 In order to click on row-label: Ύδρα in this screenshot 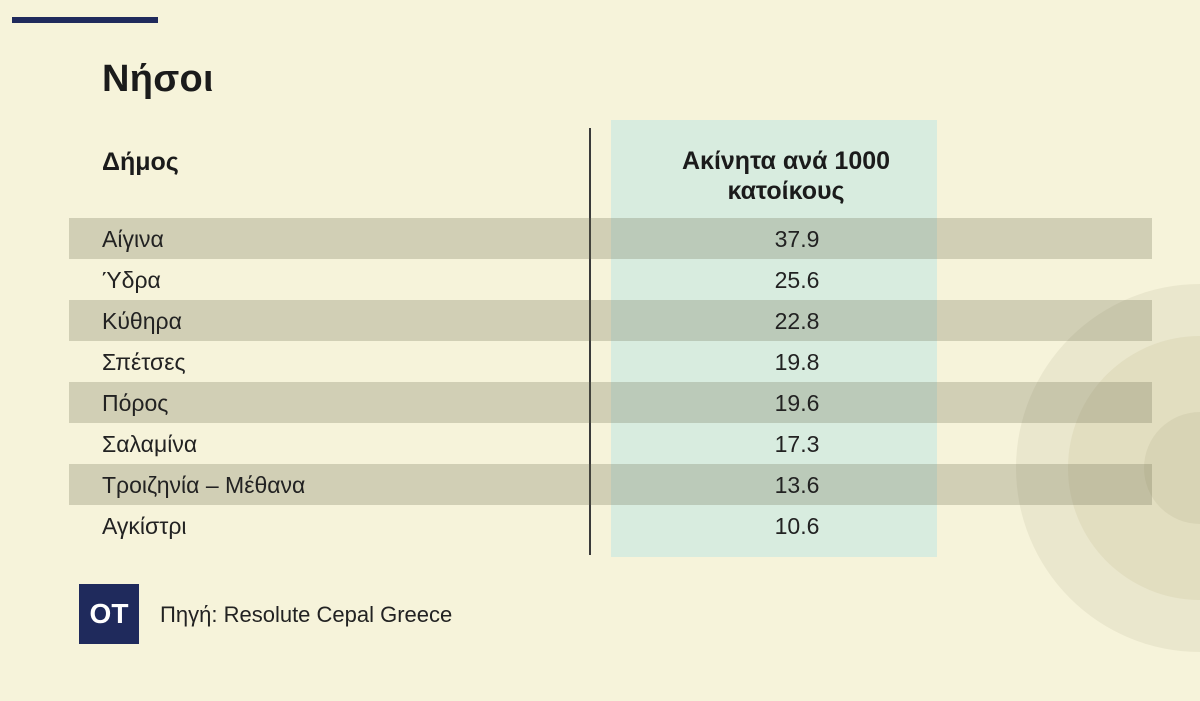, I will do `click(131, 280)`.